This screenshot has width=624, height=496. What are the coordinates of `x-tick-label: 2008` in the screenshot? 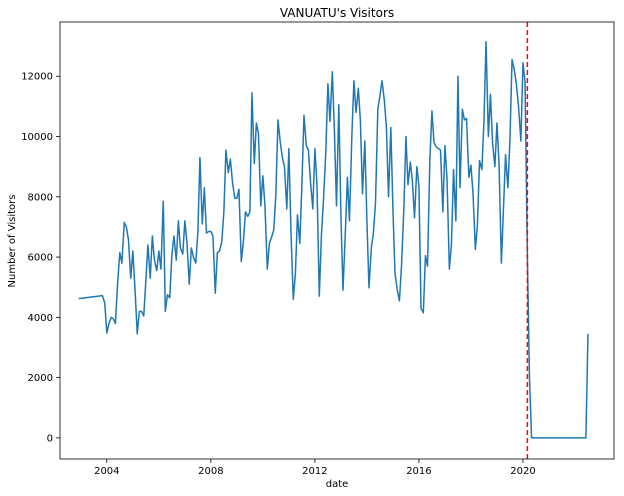 It's located at (210, 471).